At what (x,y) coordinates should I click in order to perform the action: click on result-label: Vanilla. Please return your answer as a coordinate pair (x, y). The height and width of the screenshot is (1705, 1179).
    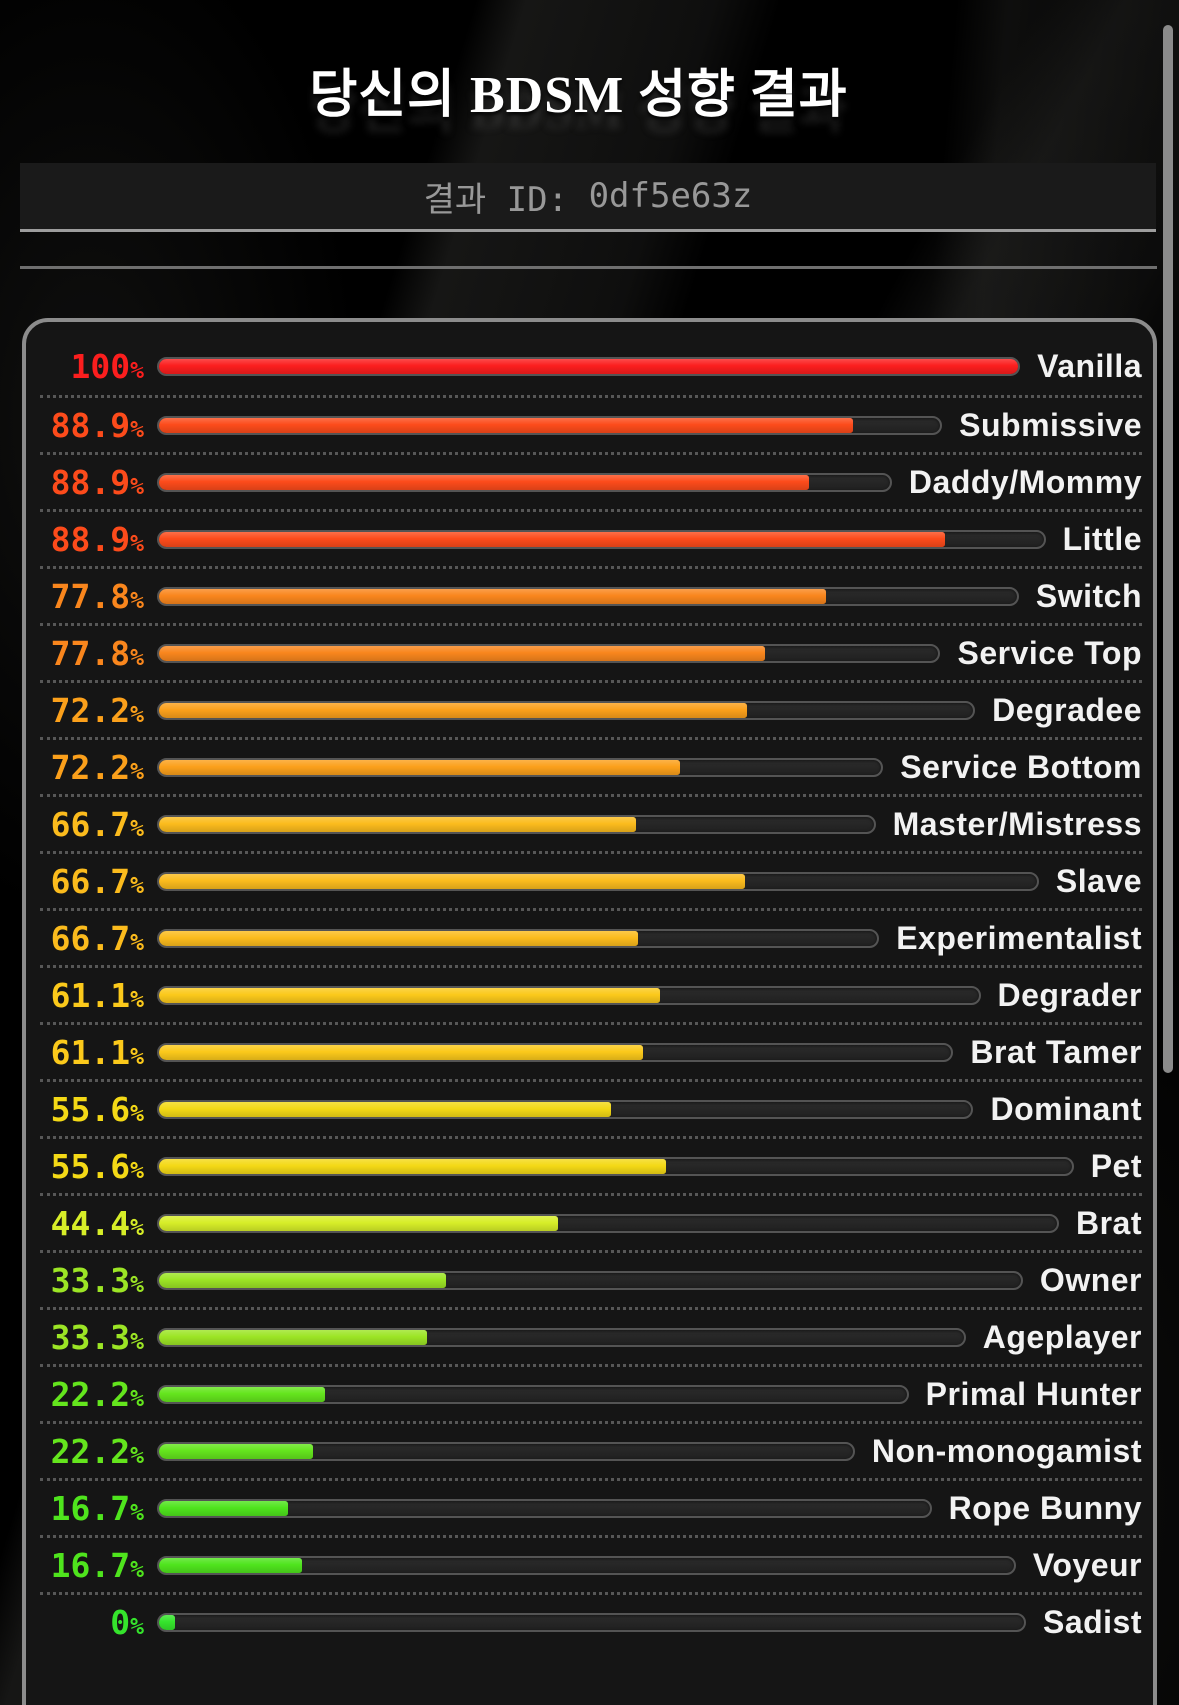
    Looking at the image, I should click on (1089, 366).